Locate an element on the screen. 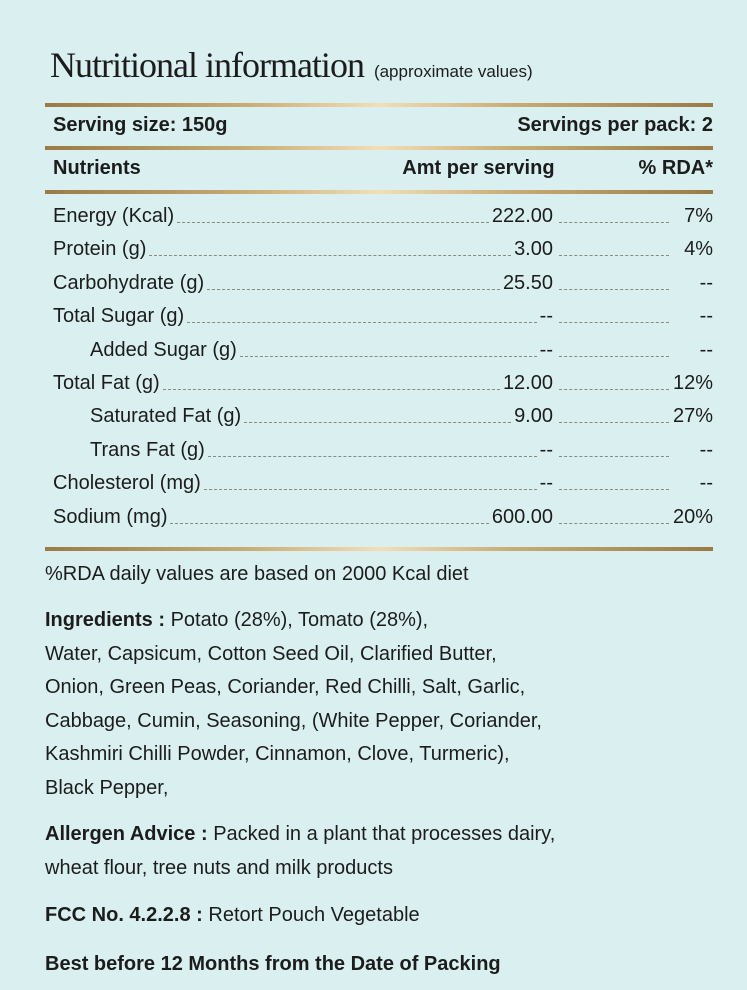  header-nutrients: Nutrients is located at coordinates (97, 168).